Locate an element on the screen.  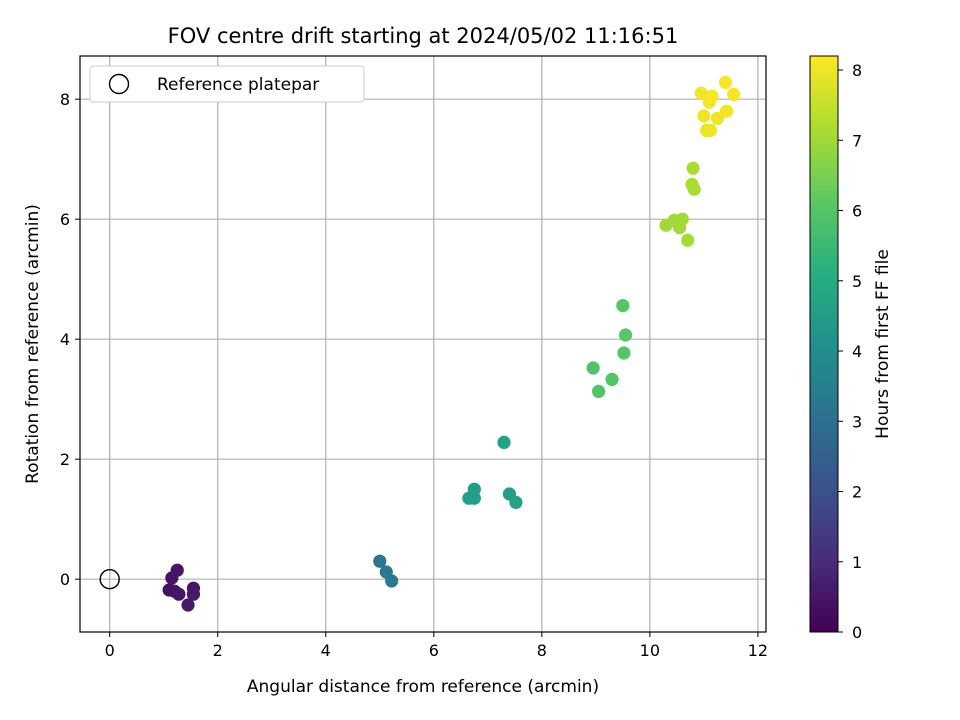
colorbar-tick-label: 6 is located at coordinates (857, 211).